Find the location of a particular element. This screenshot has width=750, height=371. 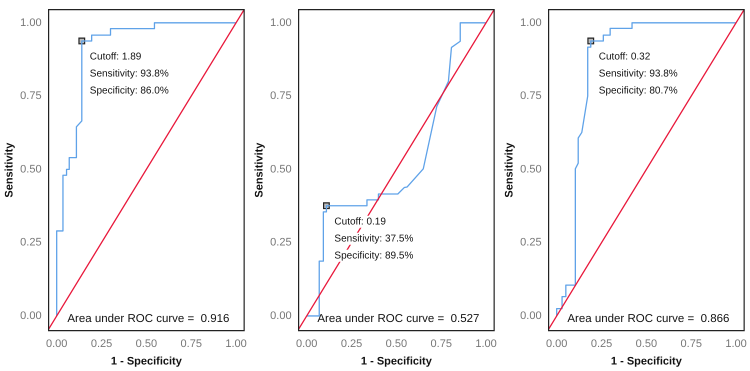

annotation: Area under ROC curve = 0.527 is located at coordinates (398, 319).